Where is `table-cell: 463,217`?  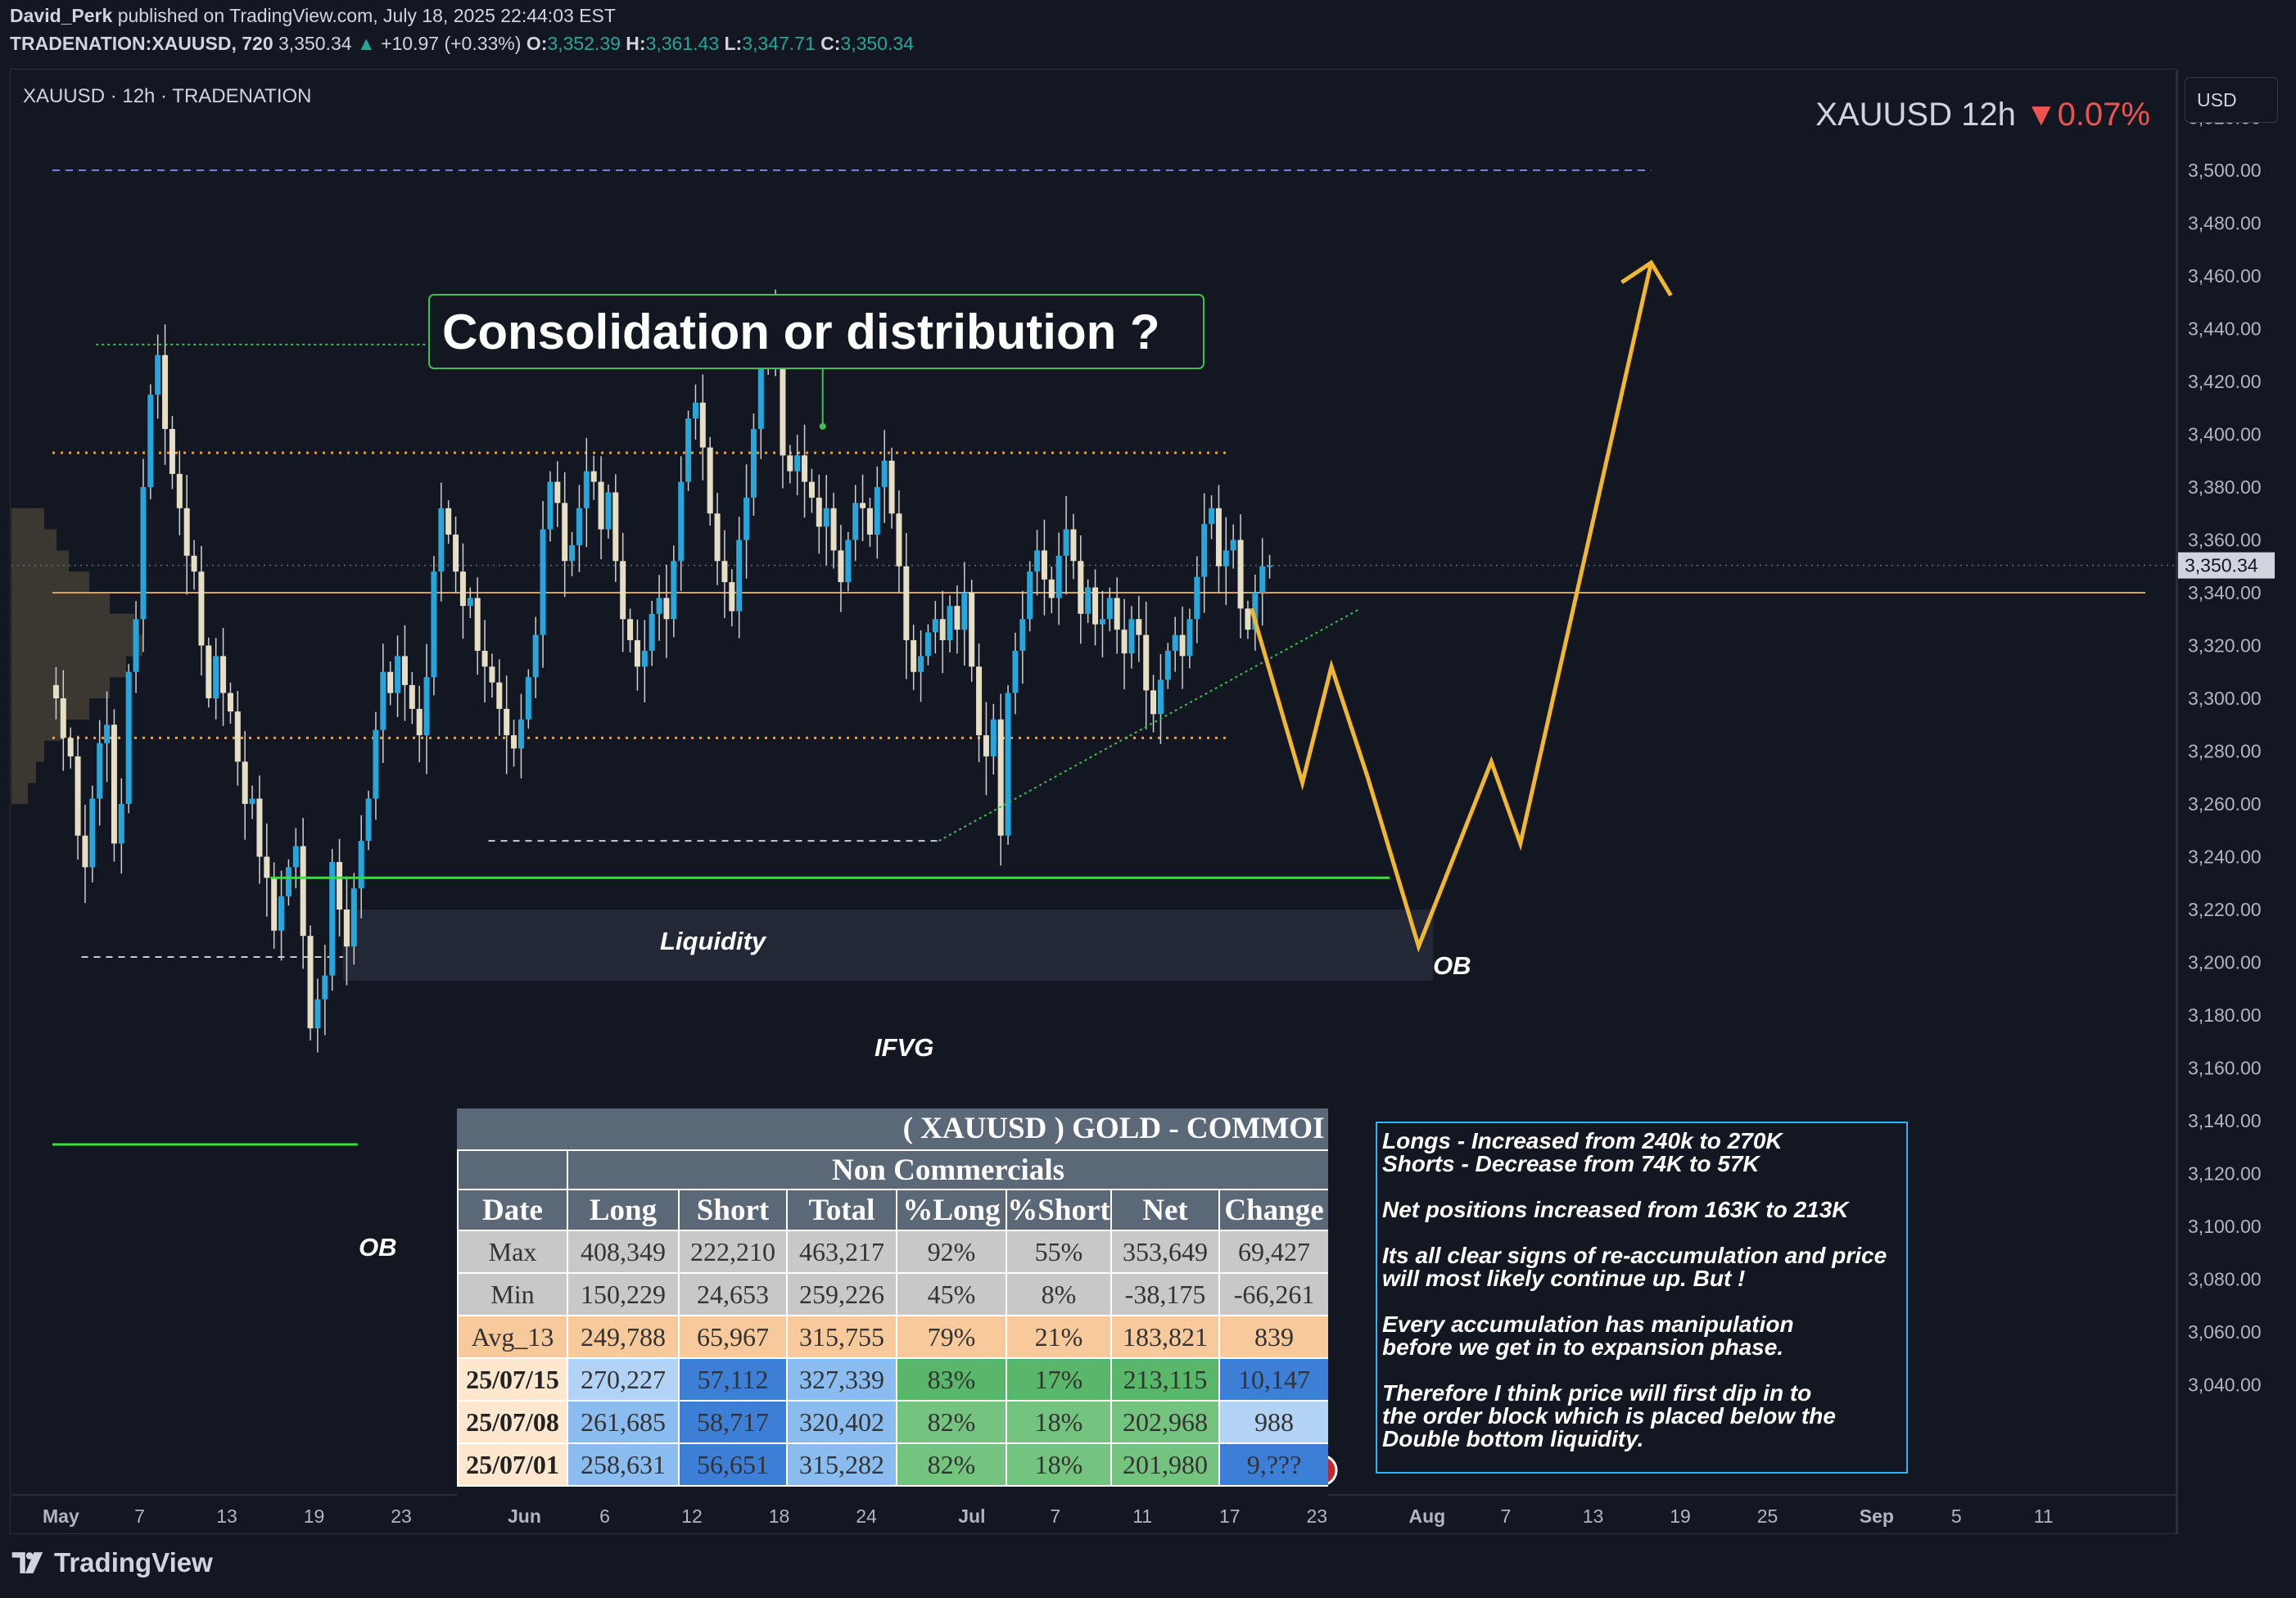
table-cell: 463,217 is located at coordinates (842, 1252).